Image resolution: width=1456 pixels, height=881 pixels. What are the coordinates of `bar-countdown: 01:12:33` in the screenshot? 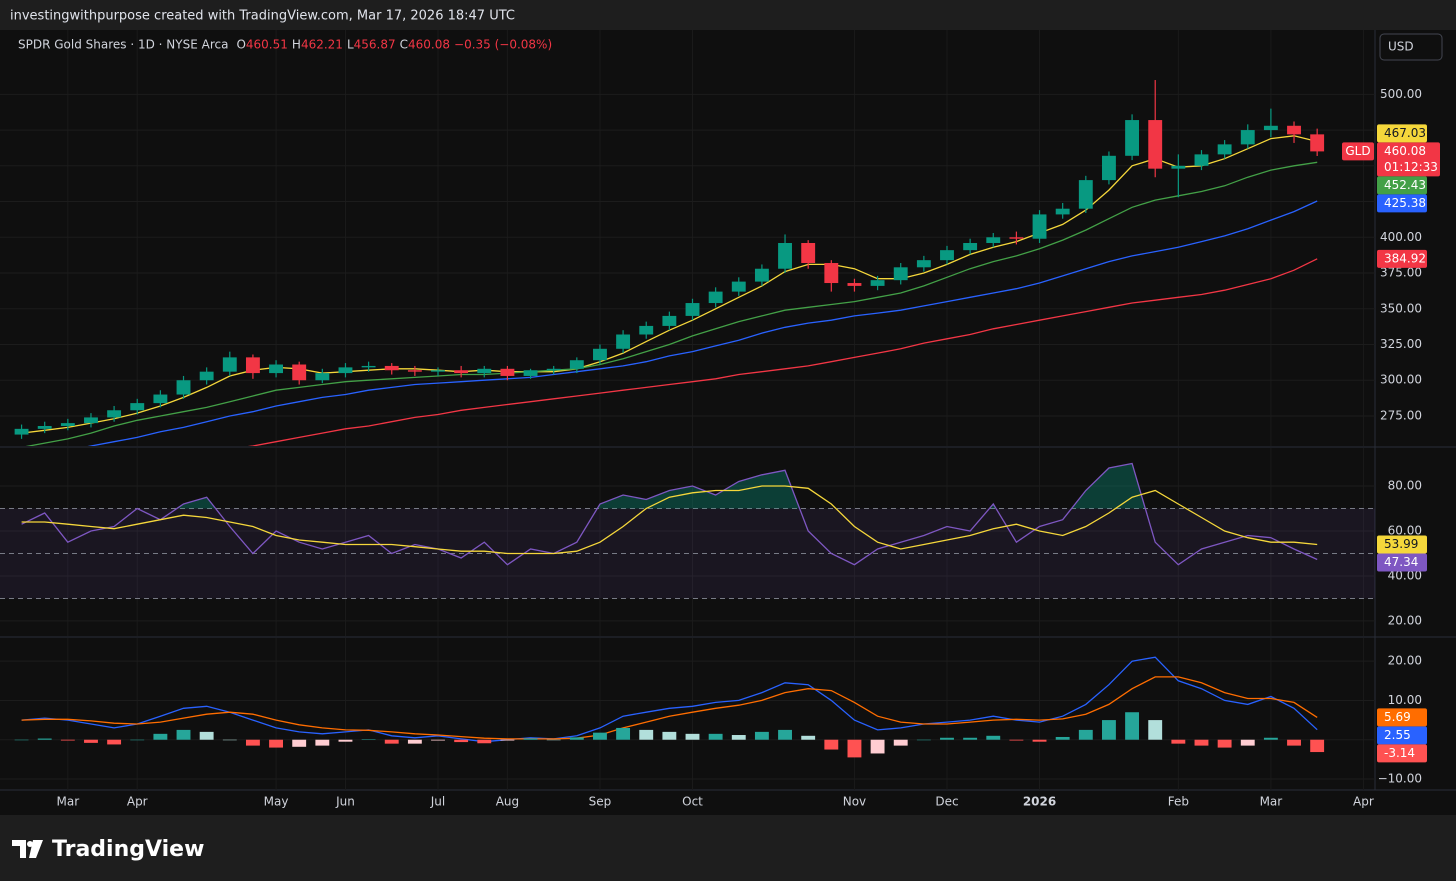 It's located at (1411, 167).